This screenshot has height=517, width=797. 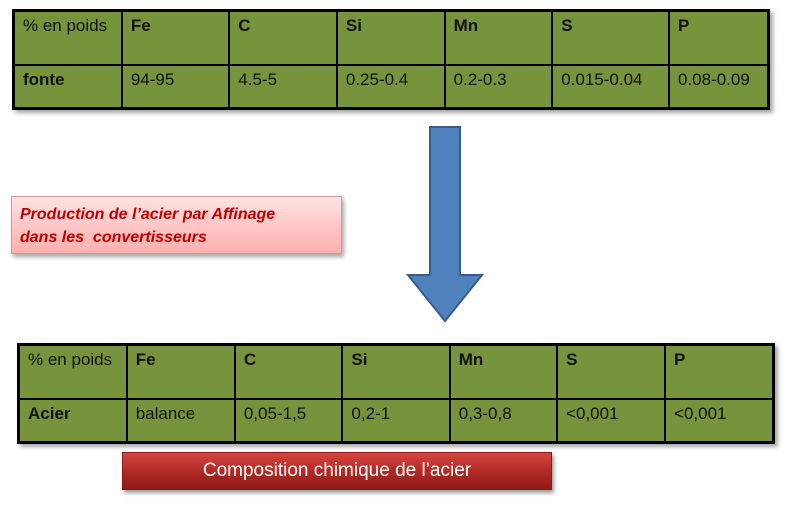 What do you see at coordinates (148, 214) in the screenshot?
I see `process-label-line1: Production de l’acier par Affinage` at bounding box center [148, 214].